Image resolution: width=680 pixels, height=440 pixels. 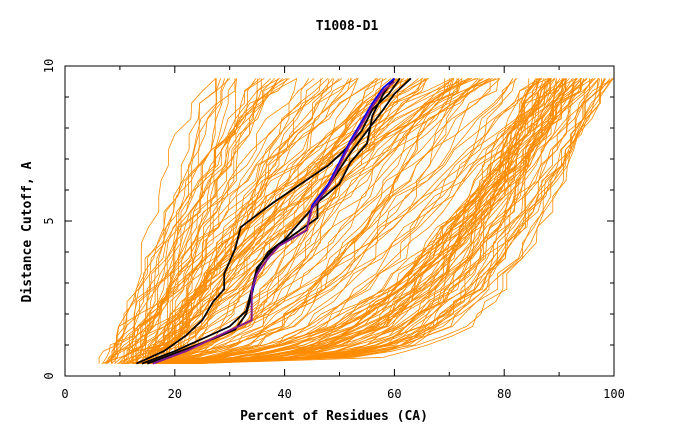 I want to click on y-axis-label: Distance Cutoff, A, so click(x=27, y=231).